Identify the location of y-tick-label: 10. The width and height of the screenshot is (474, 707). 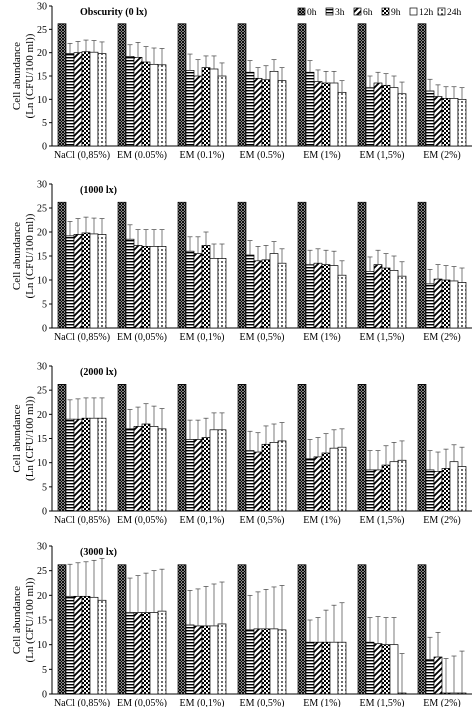
(42, 463).